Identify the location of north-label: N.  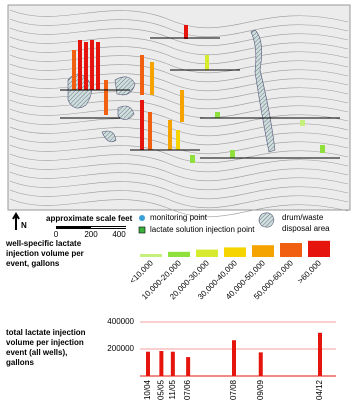
(24, 225).